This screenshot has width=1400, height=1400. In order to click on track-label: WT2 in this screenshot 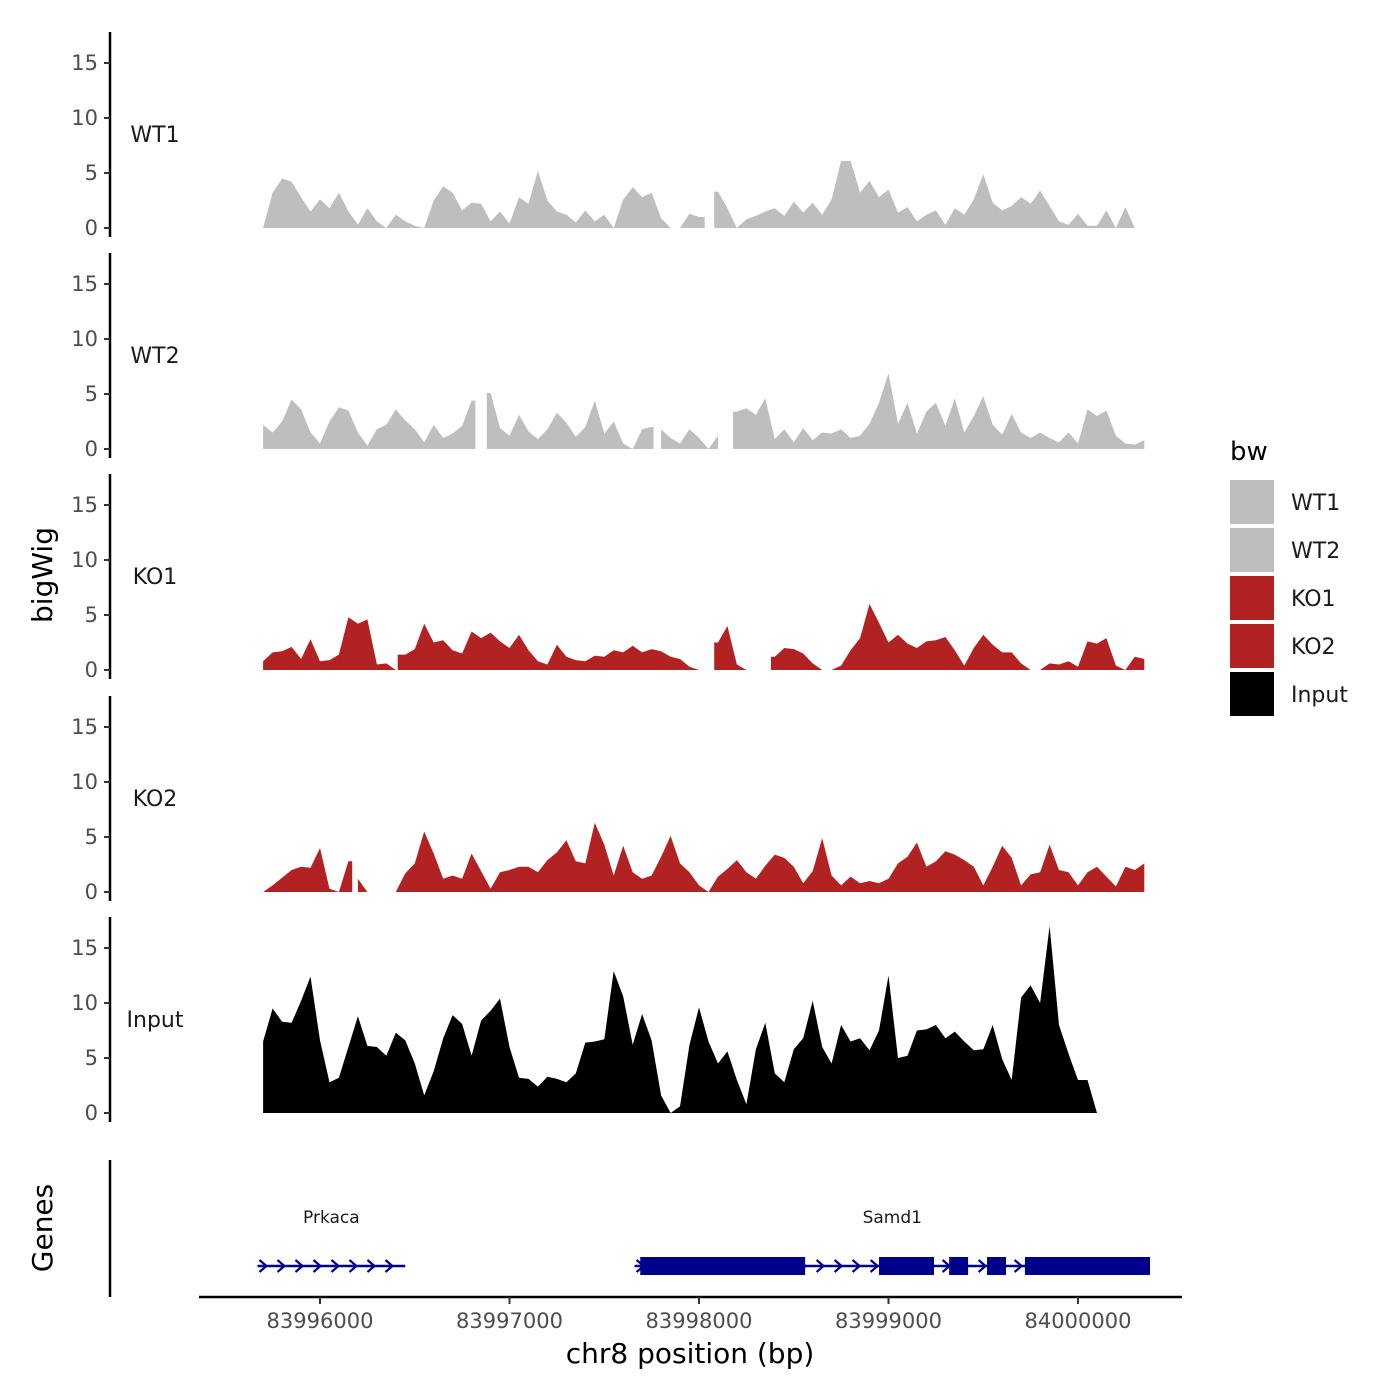, I will do `click(154, 356)`.